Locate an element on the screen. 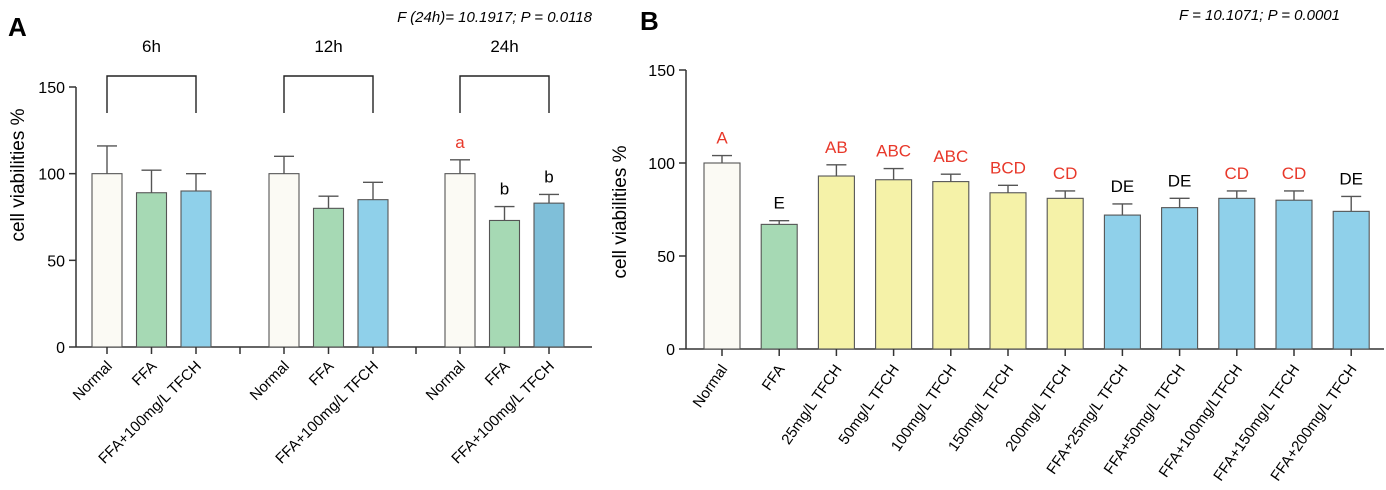  panel-a-significance-letter: a is located at coordinates (460, 142).